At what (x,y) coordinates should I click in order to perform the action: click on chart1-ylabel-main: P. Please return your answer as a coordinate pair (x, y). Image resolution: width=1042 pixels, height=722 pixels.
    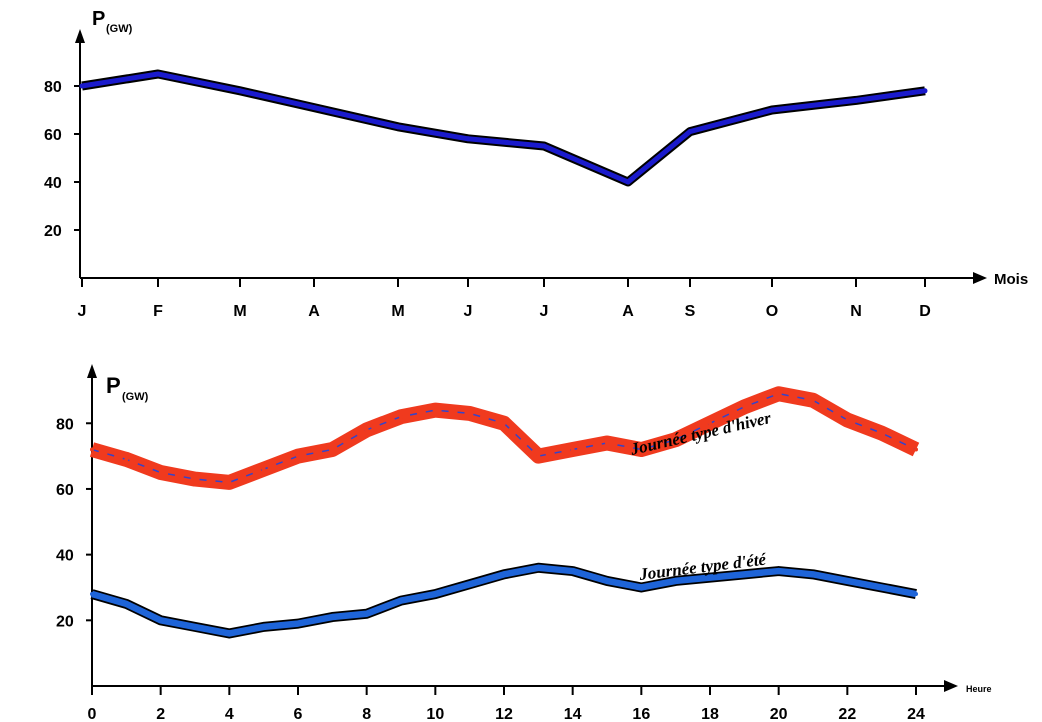
    Looking at the image, I should click on (98, 19).